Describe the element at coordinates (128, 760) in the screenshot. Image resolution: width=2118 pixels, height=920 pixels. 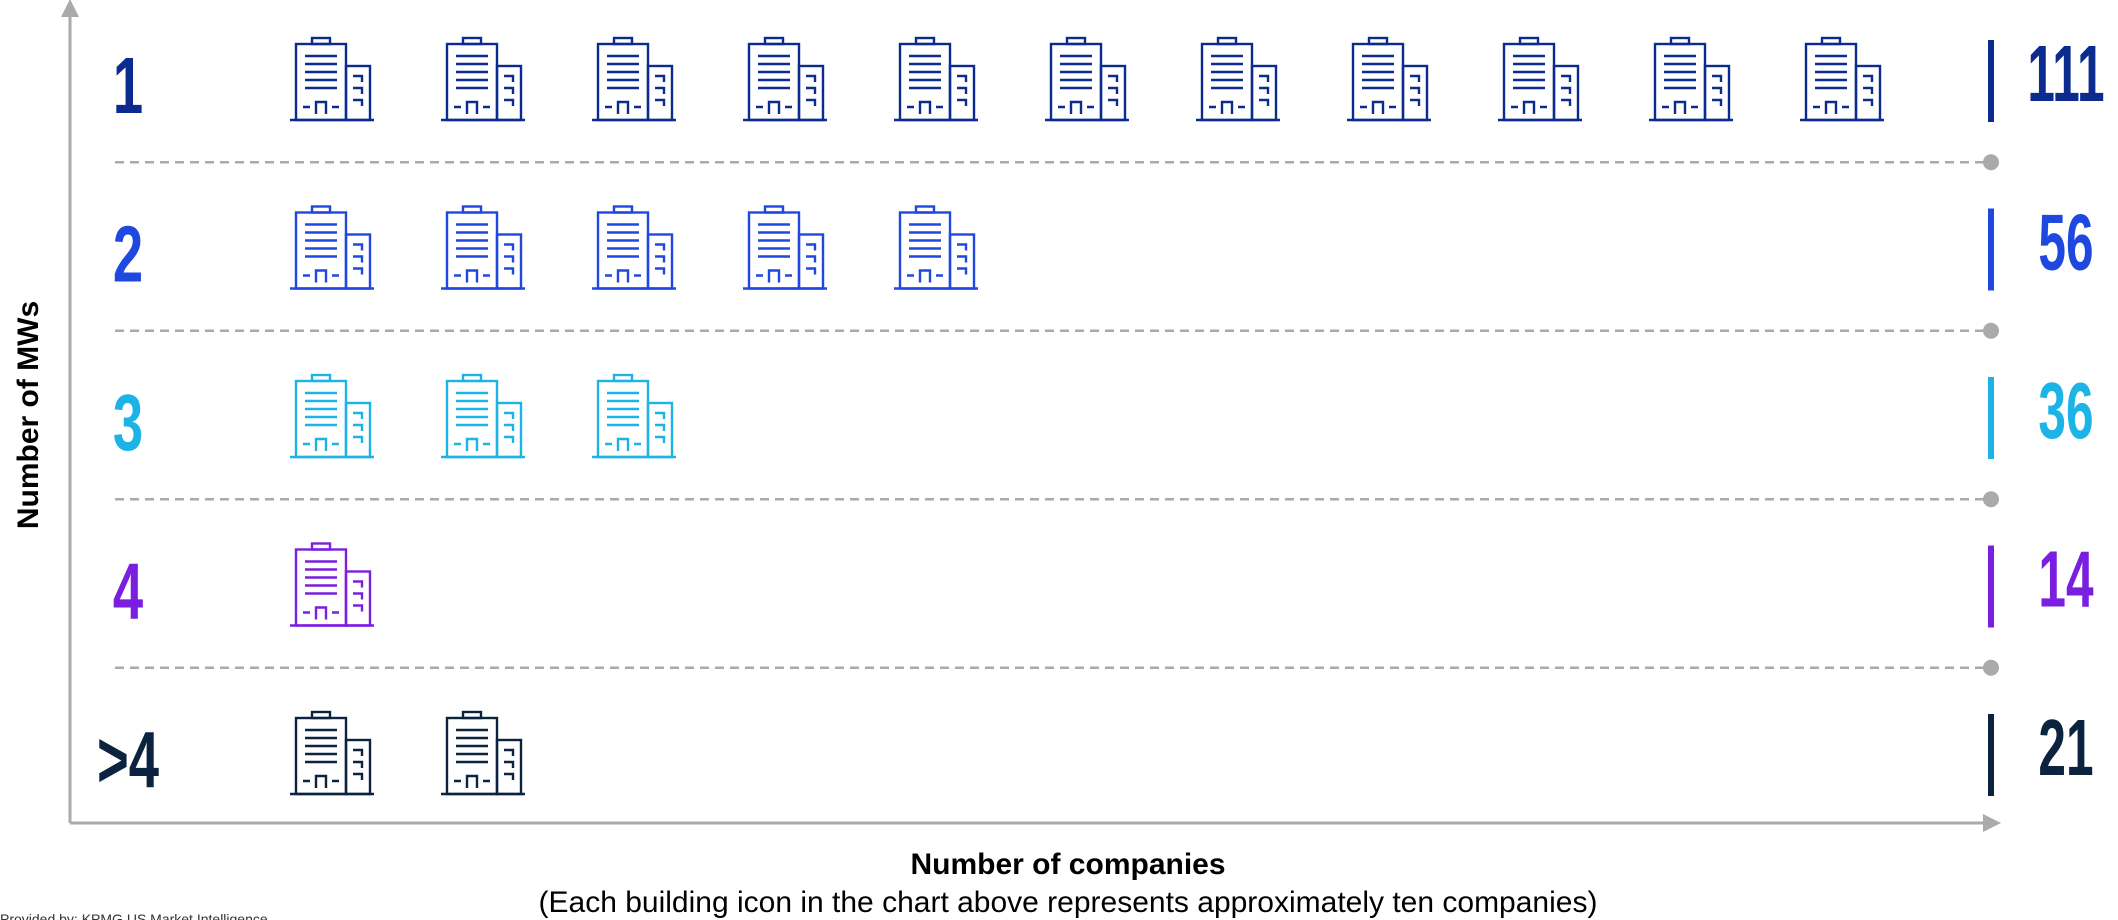
I see `category-label: >4` at that location.